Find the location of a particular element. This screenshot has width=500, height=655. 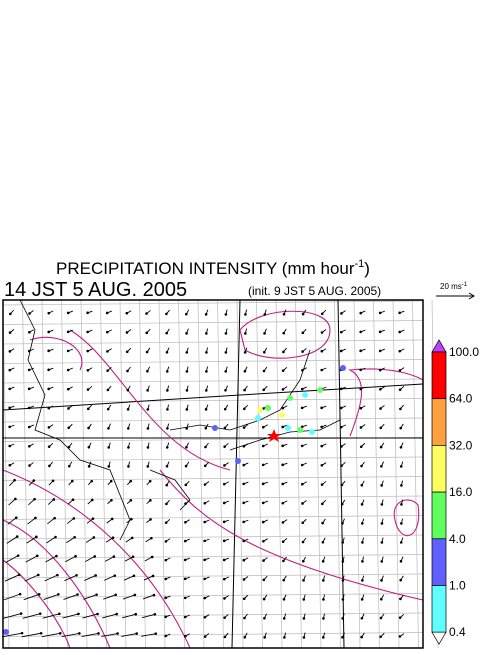

vector-scale: 20 ms-1 is located at coordinates (454, 286).